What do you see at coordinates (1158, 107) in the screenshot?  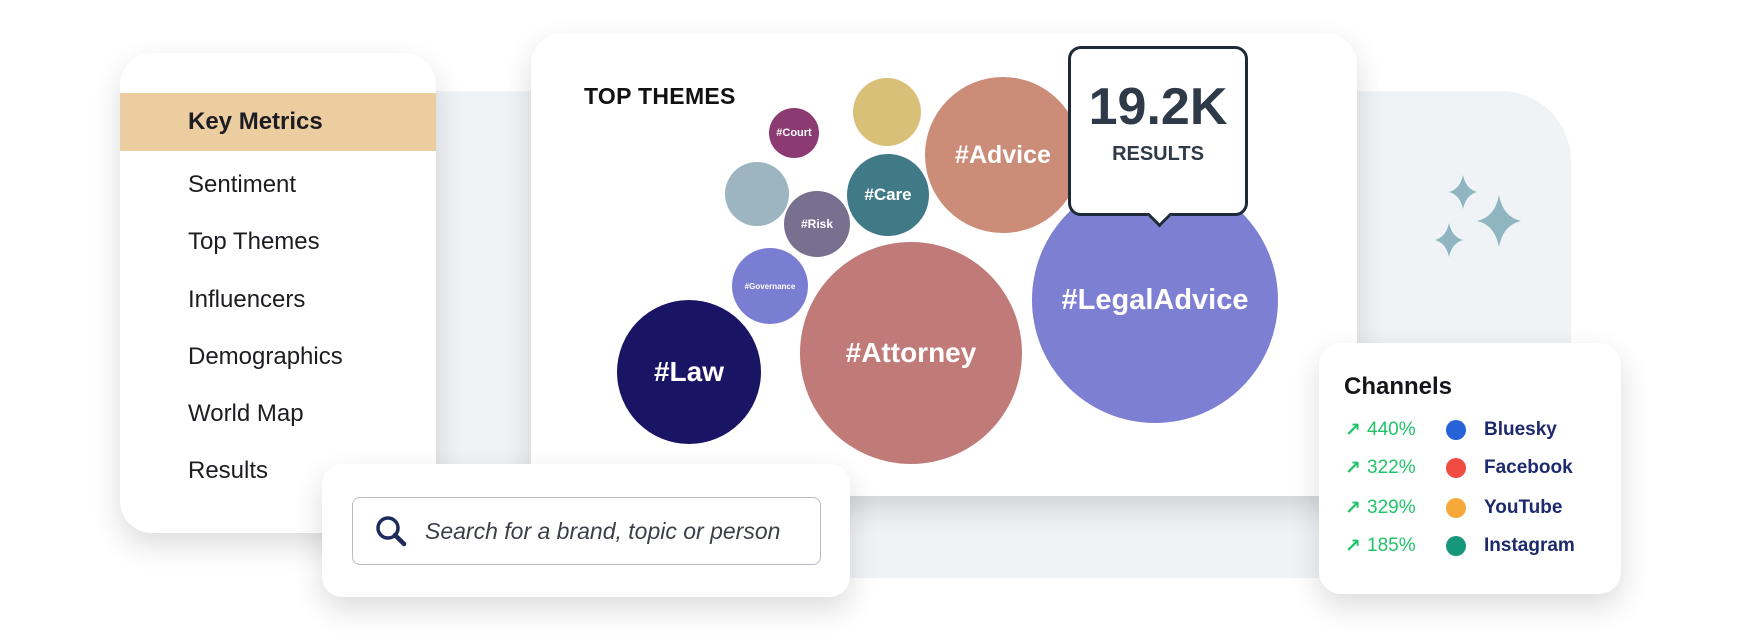 I see `results-count: 19.2K` at bounding box center [1158, 107].